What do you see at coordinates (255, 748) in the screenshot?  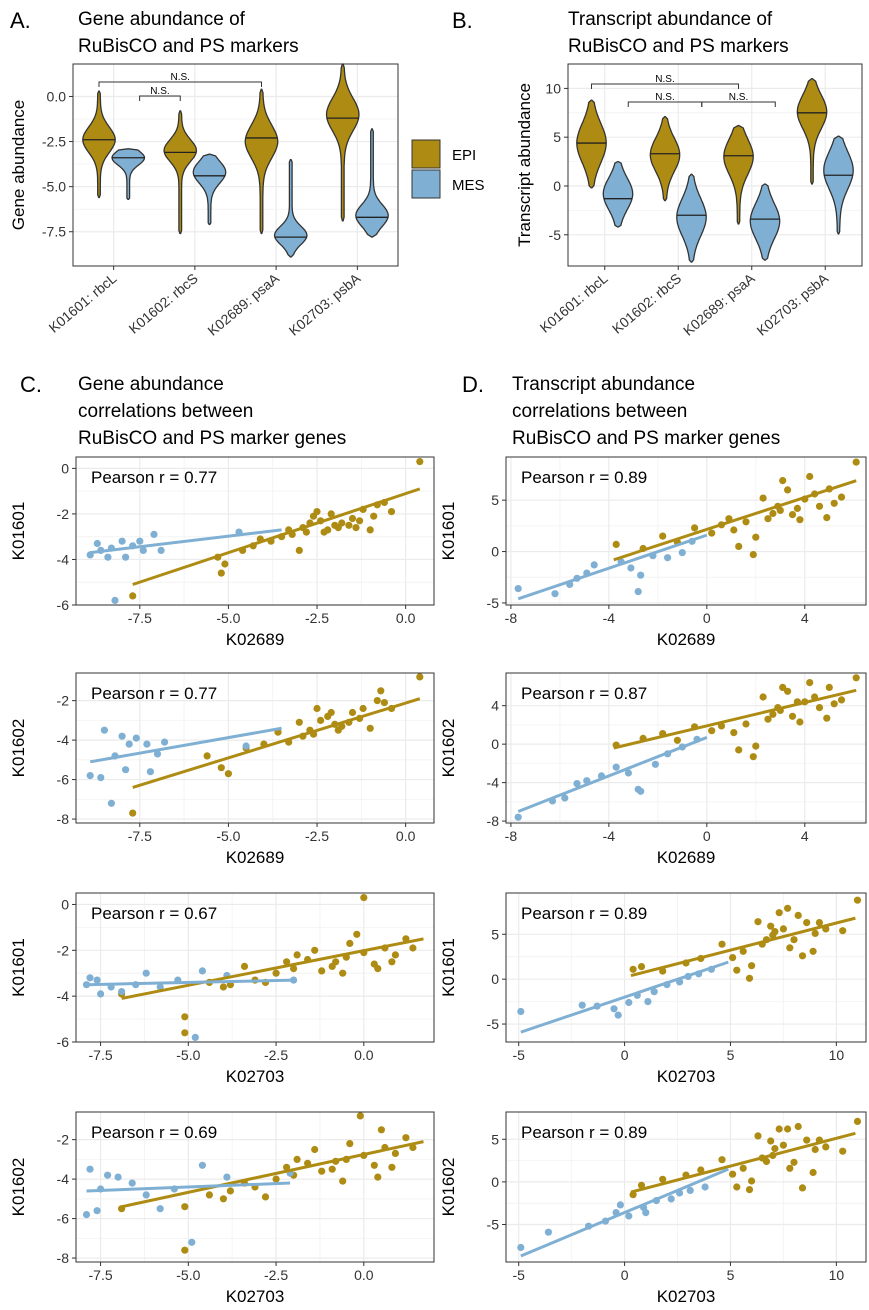 I see `chart-c2-panel-border` at bounding box center [255, 748].